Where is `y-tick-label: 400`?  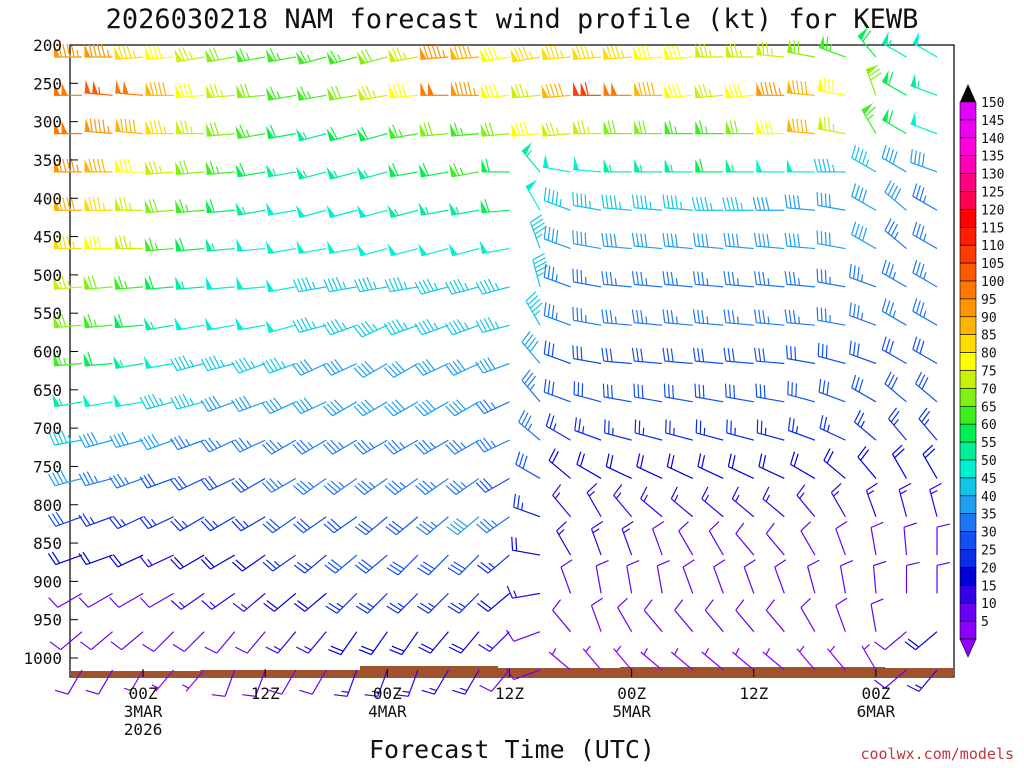
y-tick-label: 400 is located at coordinates (47, 198).